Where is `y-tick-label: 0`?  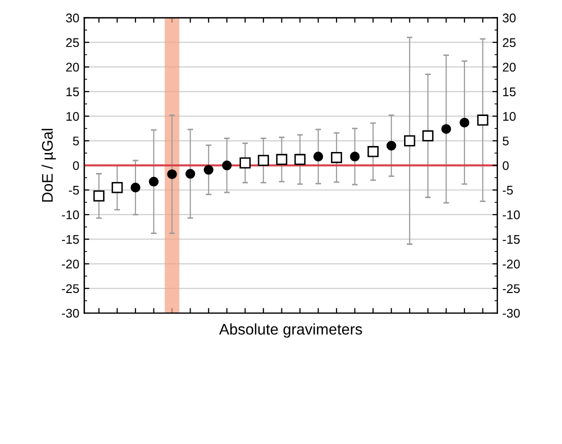
y-tick-label: 0 is located at coordinates (75, 165).